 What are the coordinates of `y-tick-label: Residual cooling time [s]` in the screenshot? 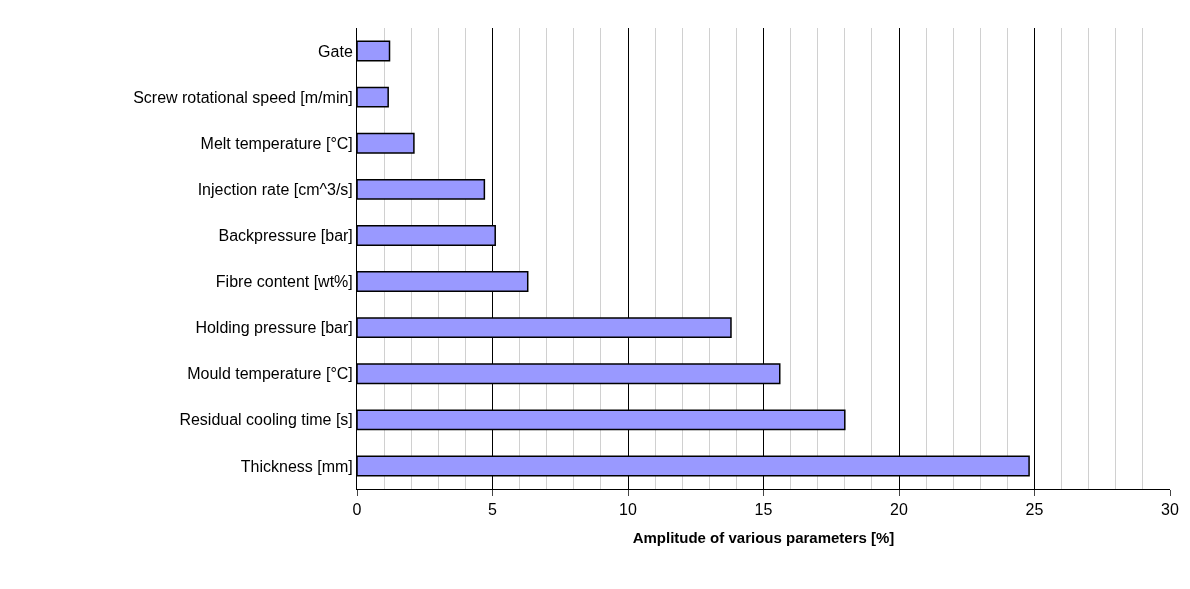 It's located at (266, 420).